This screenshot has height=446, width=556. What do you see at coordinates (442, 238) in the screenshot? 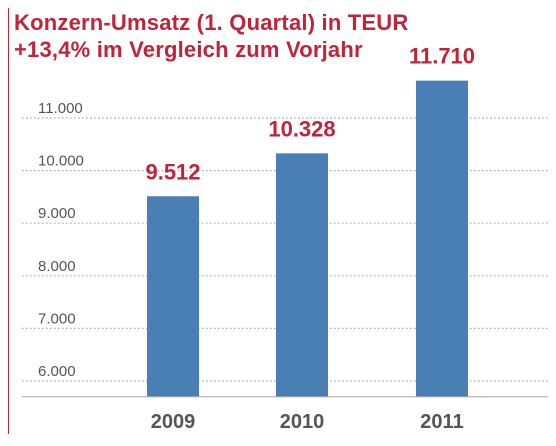
I see `bar-2011` at bounding box center [442, 238].